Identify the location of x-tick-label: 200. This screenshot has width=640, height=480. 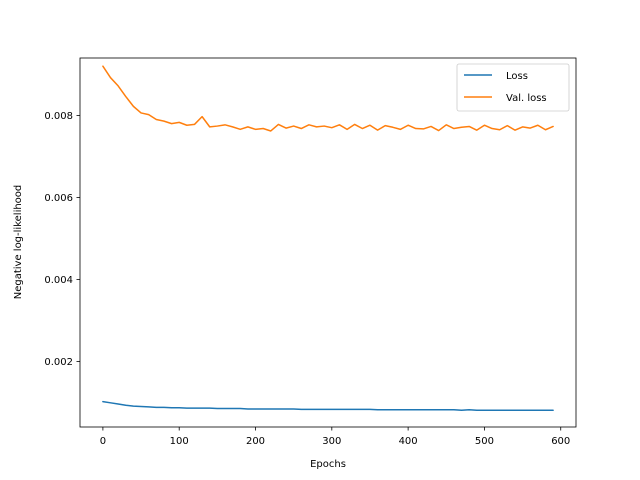
(255, 441).